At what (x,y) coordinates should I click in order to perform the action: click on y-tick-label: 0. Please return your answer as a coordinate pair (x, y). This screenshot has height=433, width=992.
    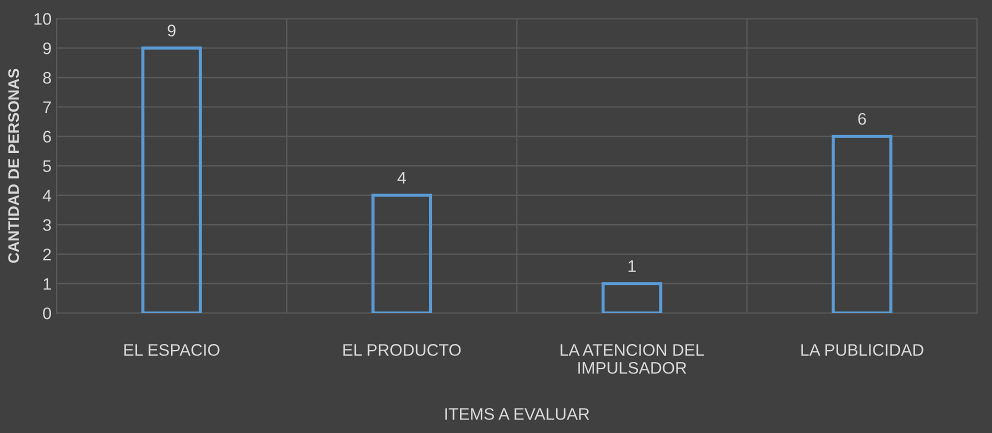
    Looking at the image, I should click on (47, 313).